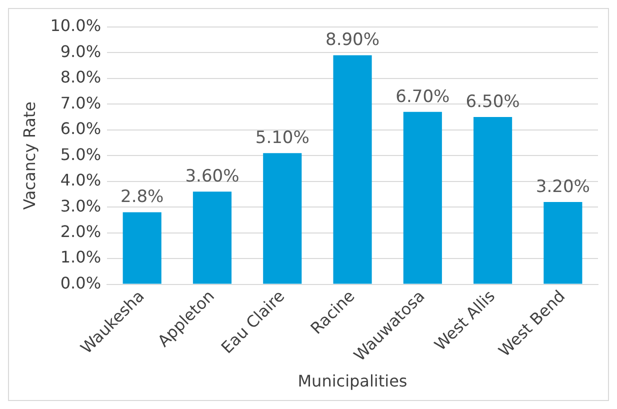 This screenshot has height=409, width=617. Describe the element at coordinates (81, 206) in the screenshot. I see `y-tick-label: 3.0%` at that location.